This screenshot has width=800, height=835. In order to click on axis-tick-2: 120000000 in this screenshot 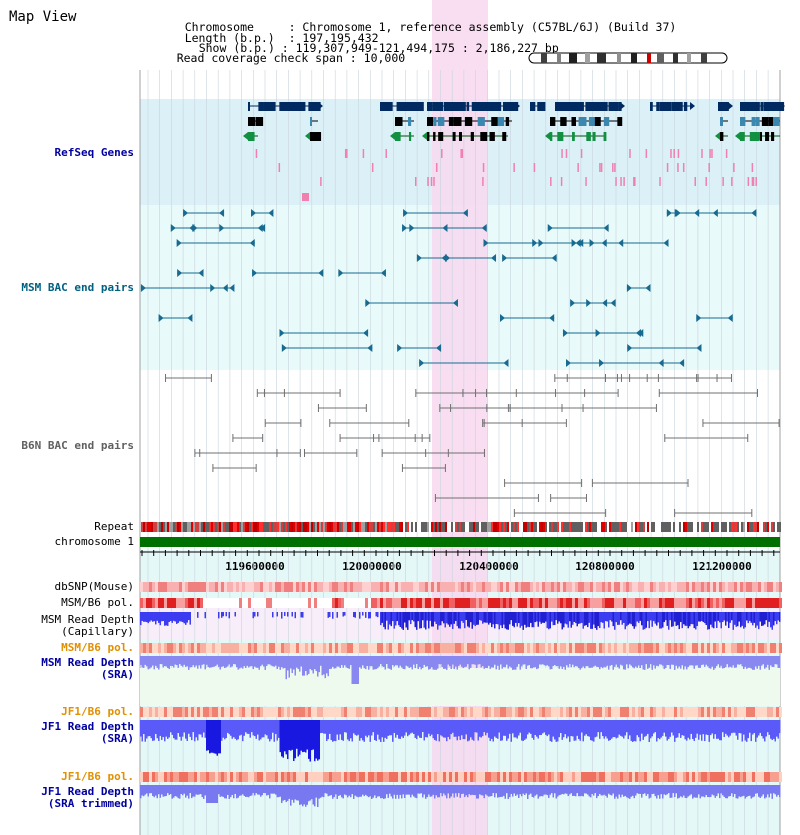, I will do `click(372, 566)`.